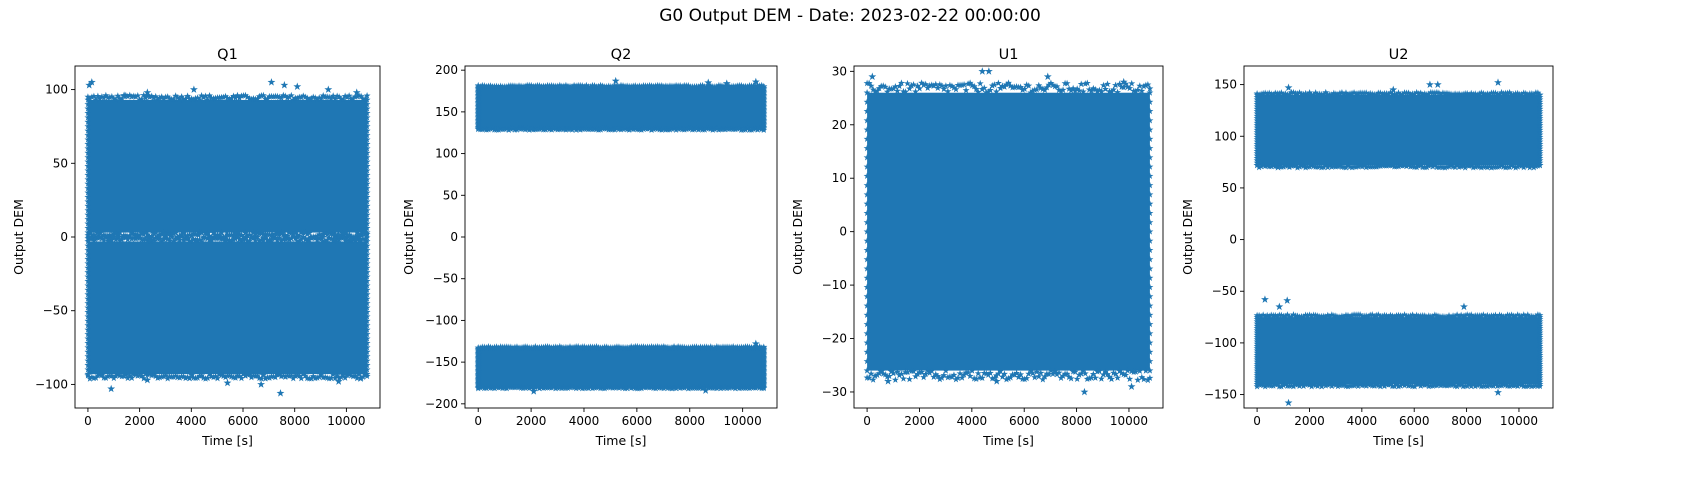 This screenshot has height=500, width=1700. I want to click on y-tick-label: 20, so click(839, 125).